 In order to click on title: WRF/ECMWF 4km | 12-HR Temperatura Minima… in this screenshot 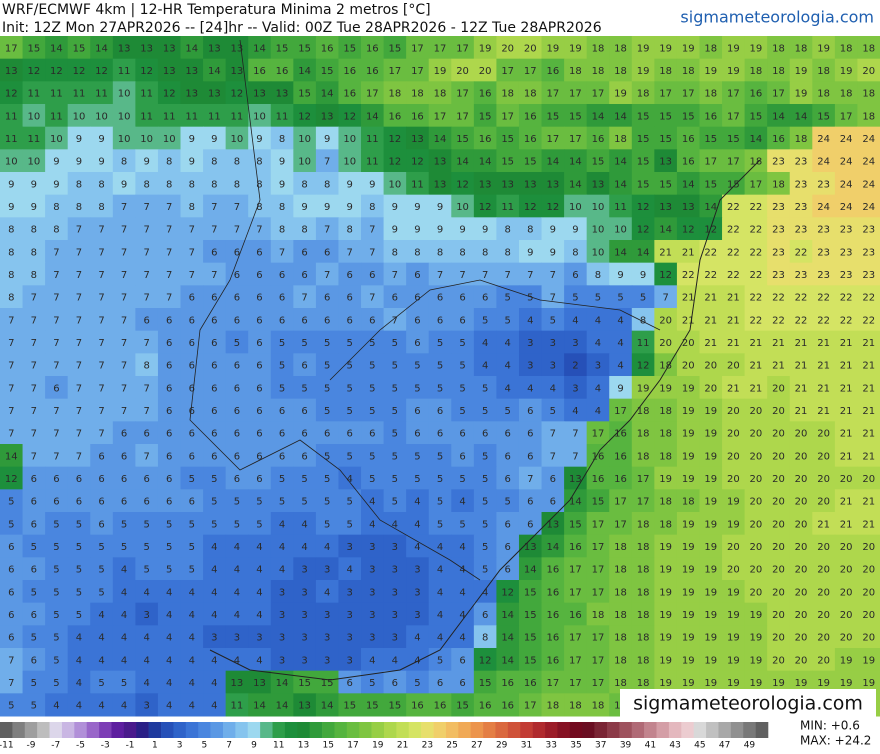, I will do `click(216, 10)`.